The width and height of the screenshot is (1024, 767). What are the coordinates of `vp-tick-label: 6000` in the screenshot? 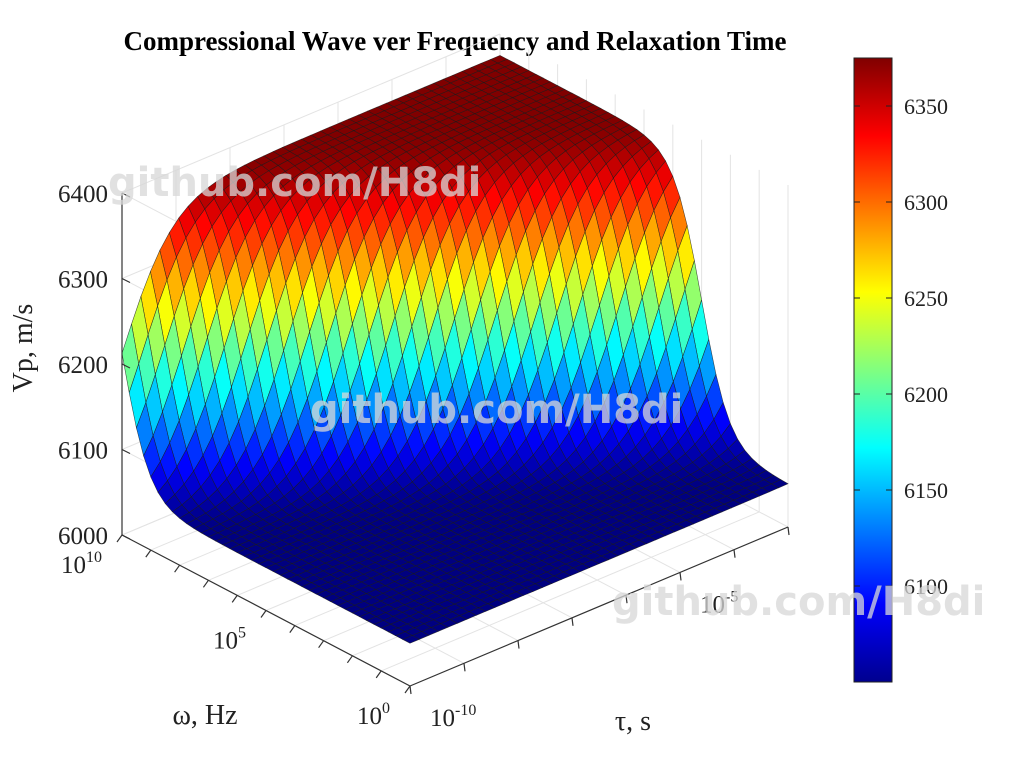 It's located at (83, 536).